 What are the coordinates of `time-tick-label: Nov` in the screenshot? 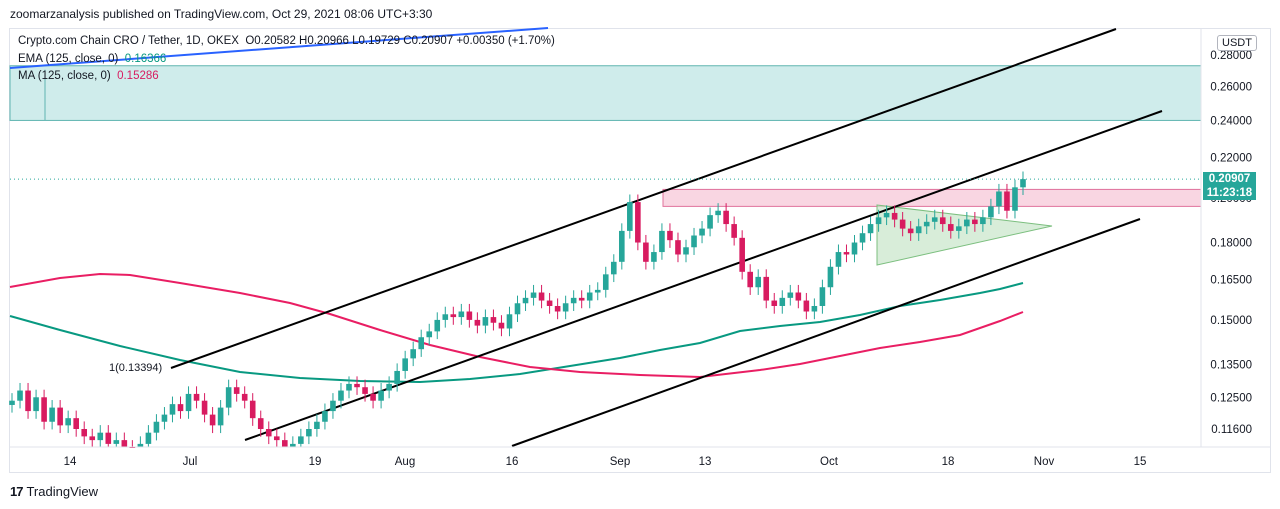 It's located at (1044, 462).